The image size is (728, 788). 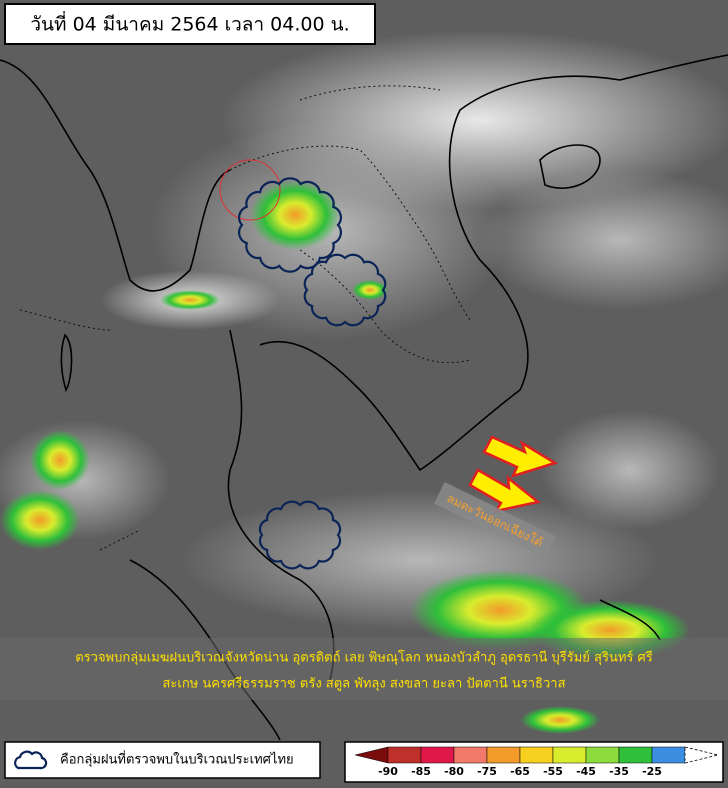 I want to click on scale-tick-label: -25, so click(x=652, y=771).